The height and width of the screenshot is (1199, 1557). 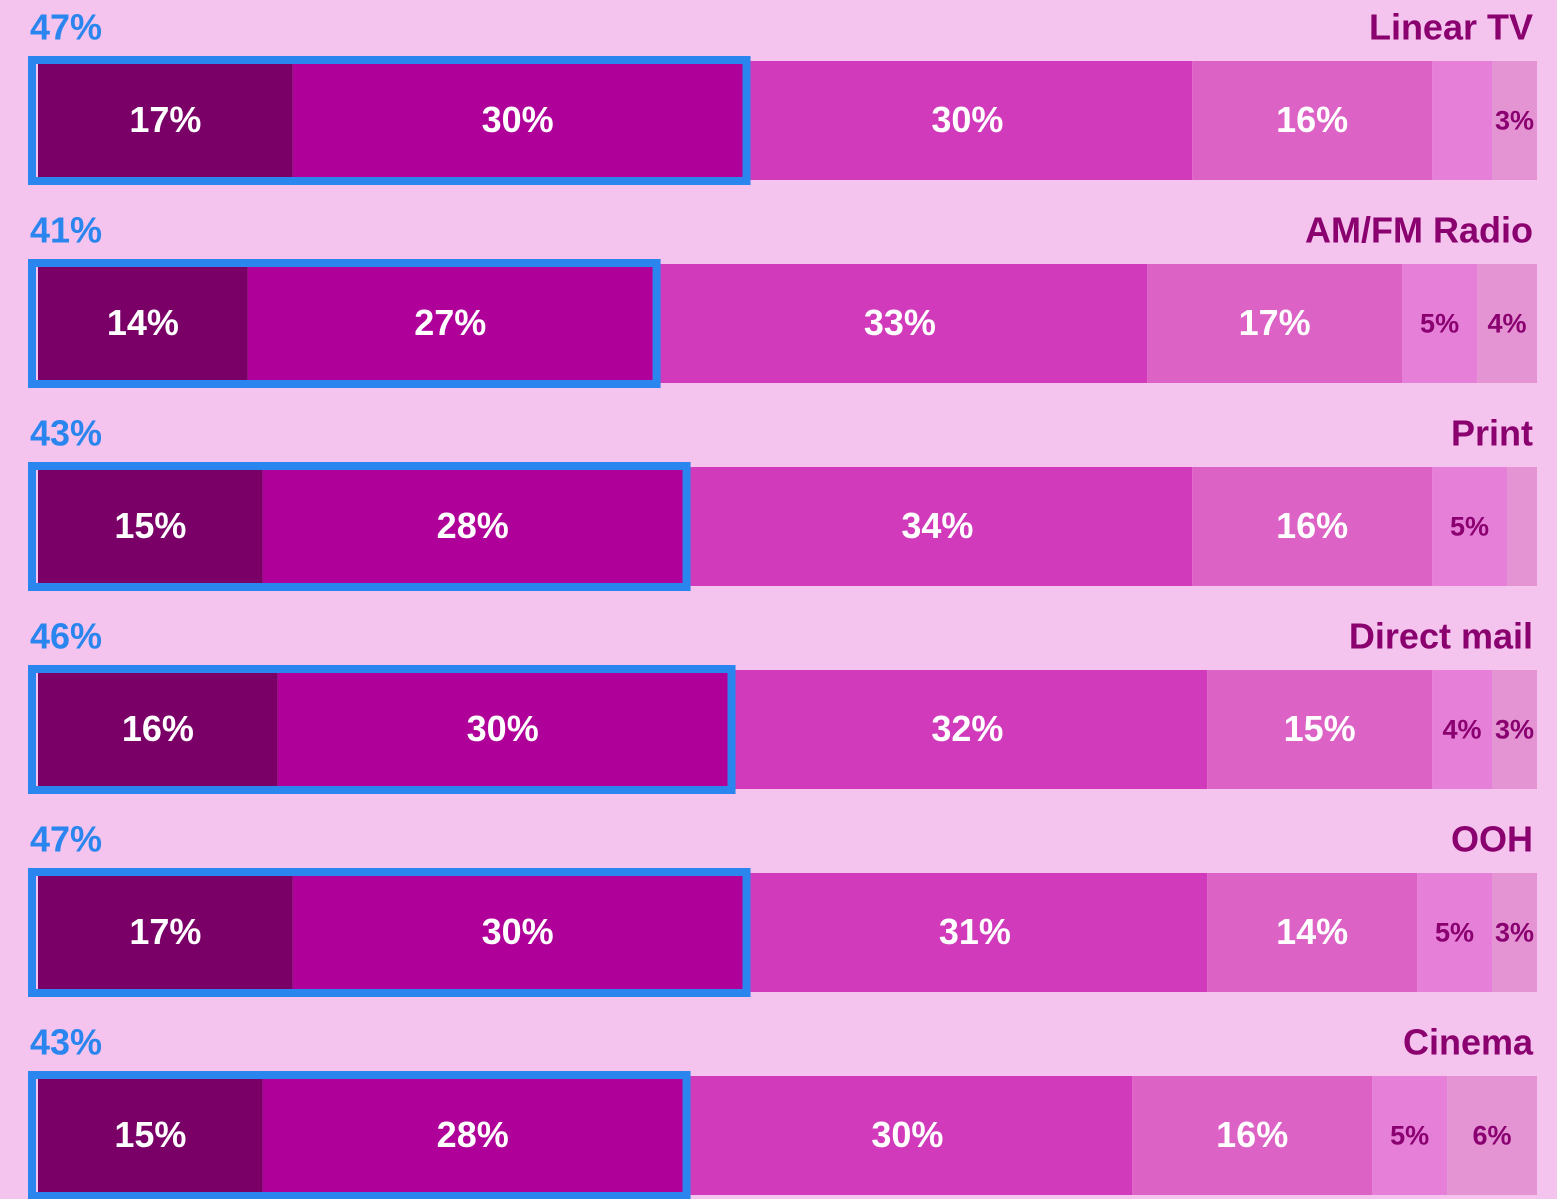 I want to click on data-label: 27%, so click(x=450, y=322).